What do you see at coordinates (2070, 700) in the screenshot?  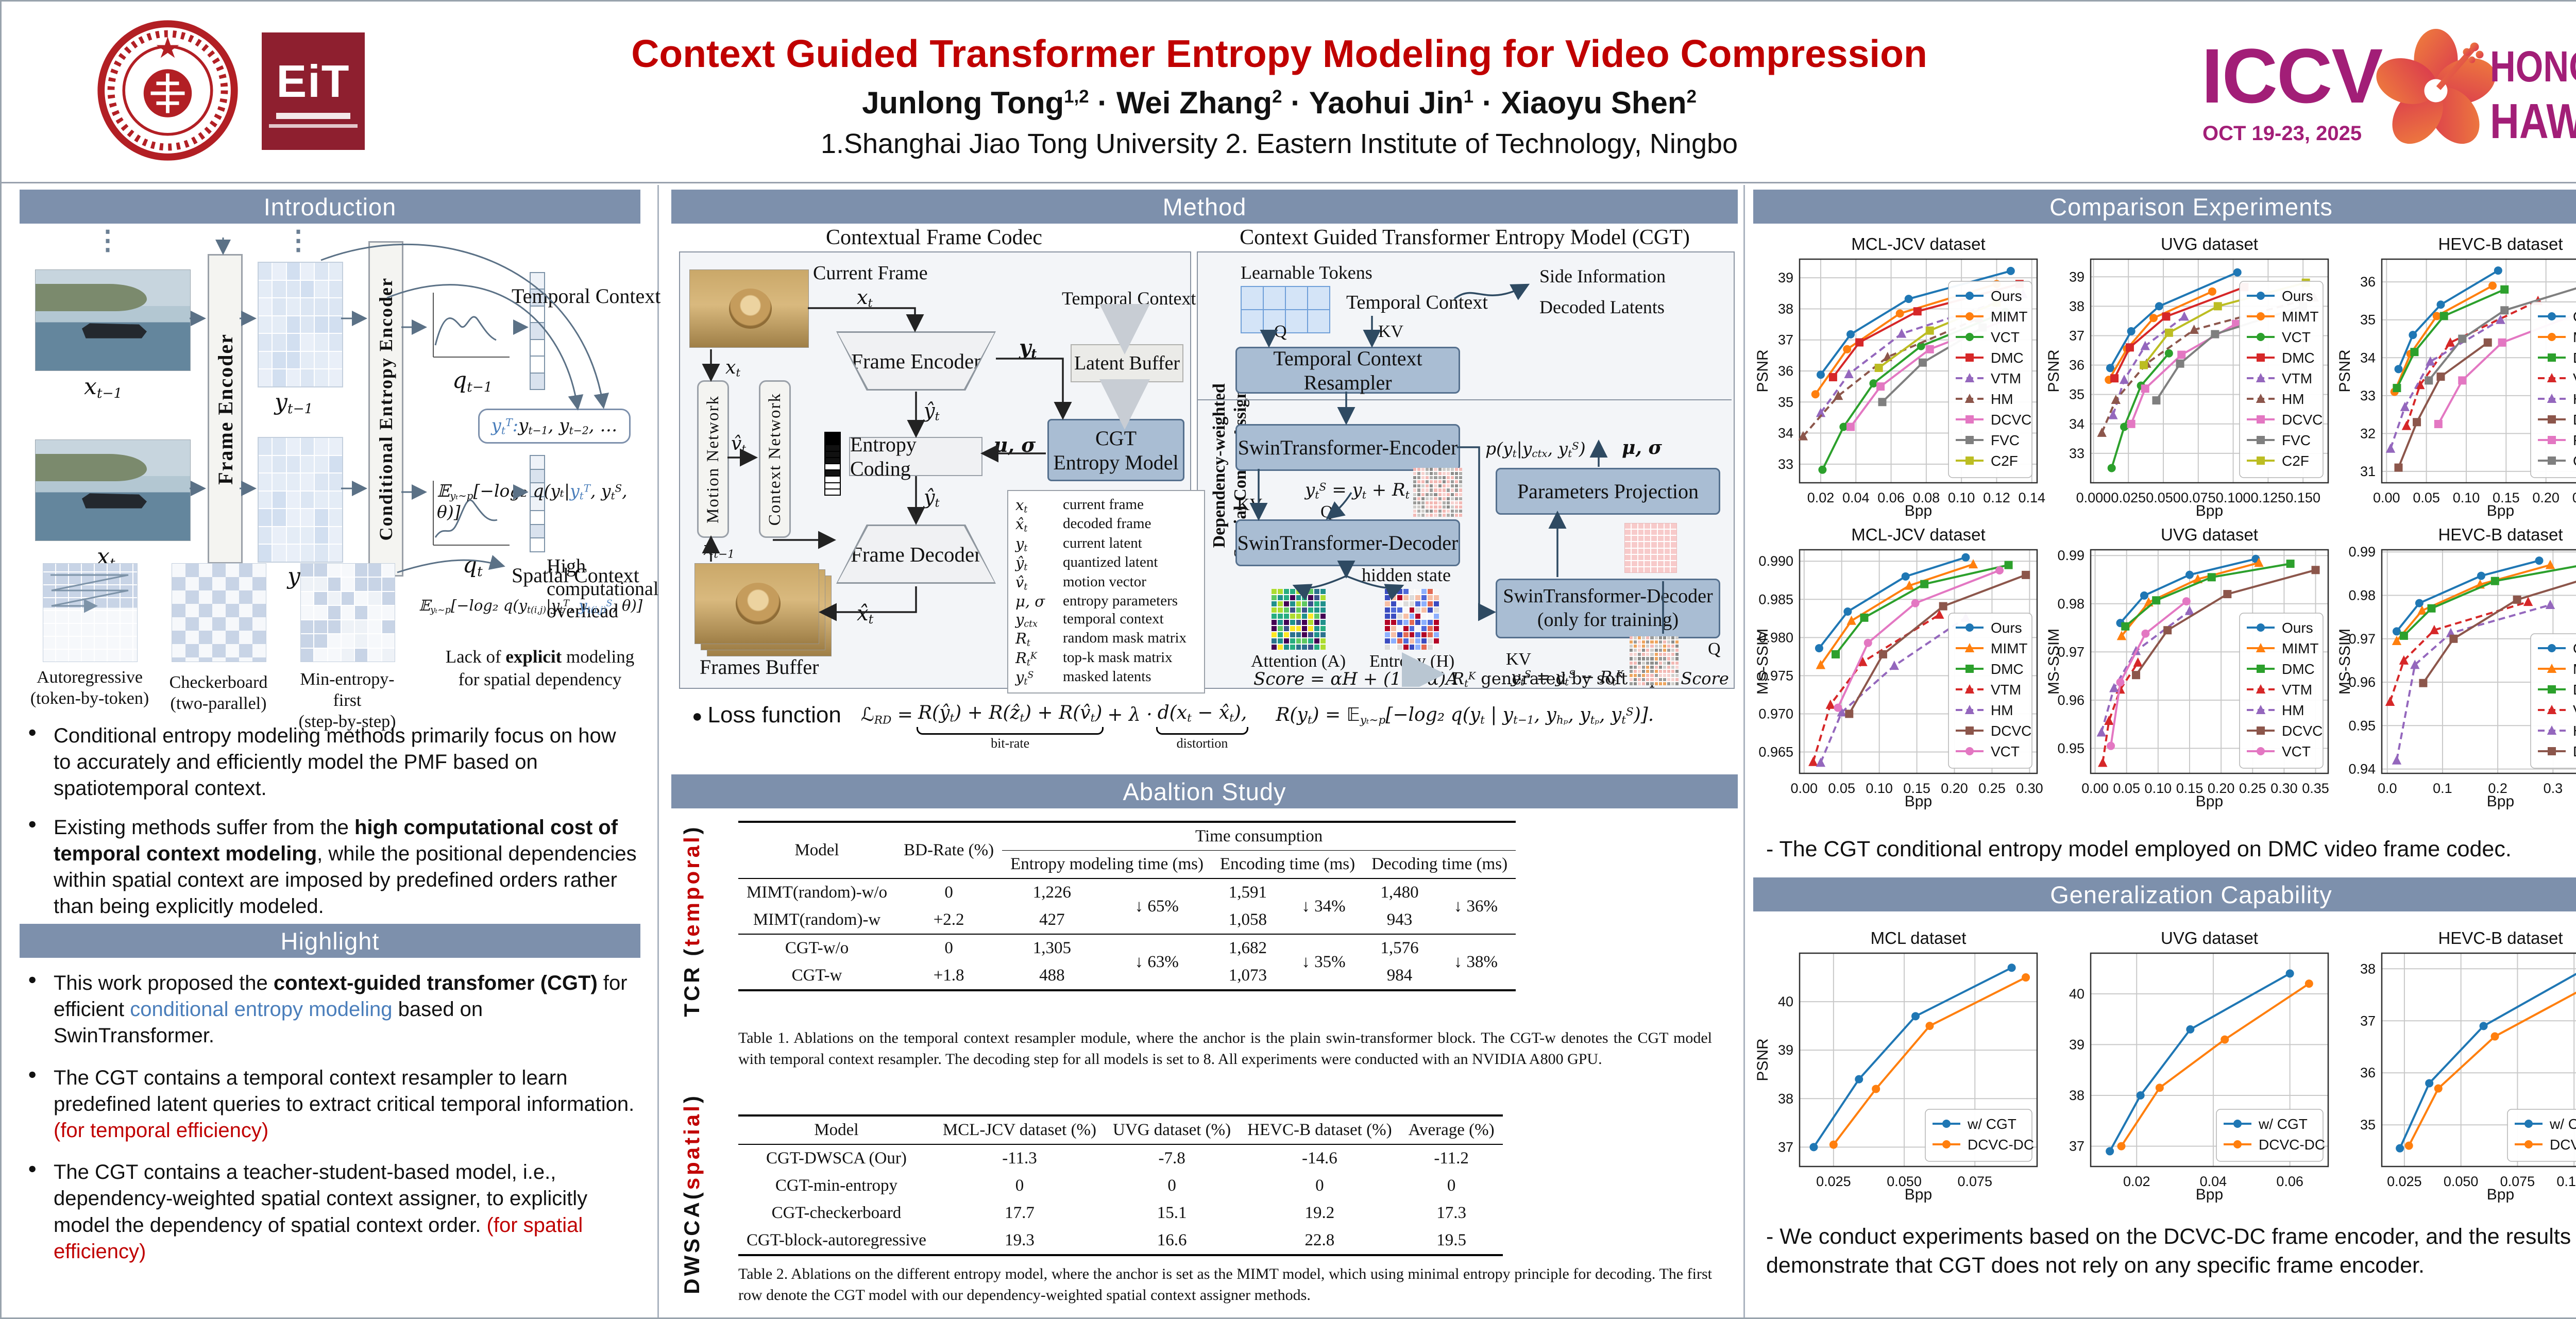 I see `svg-text: 0.96` at bounding box center [2070, 700].